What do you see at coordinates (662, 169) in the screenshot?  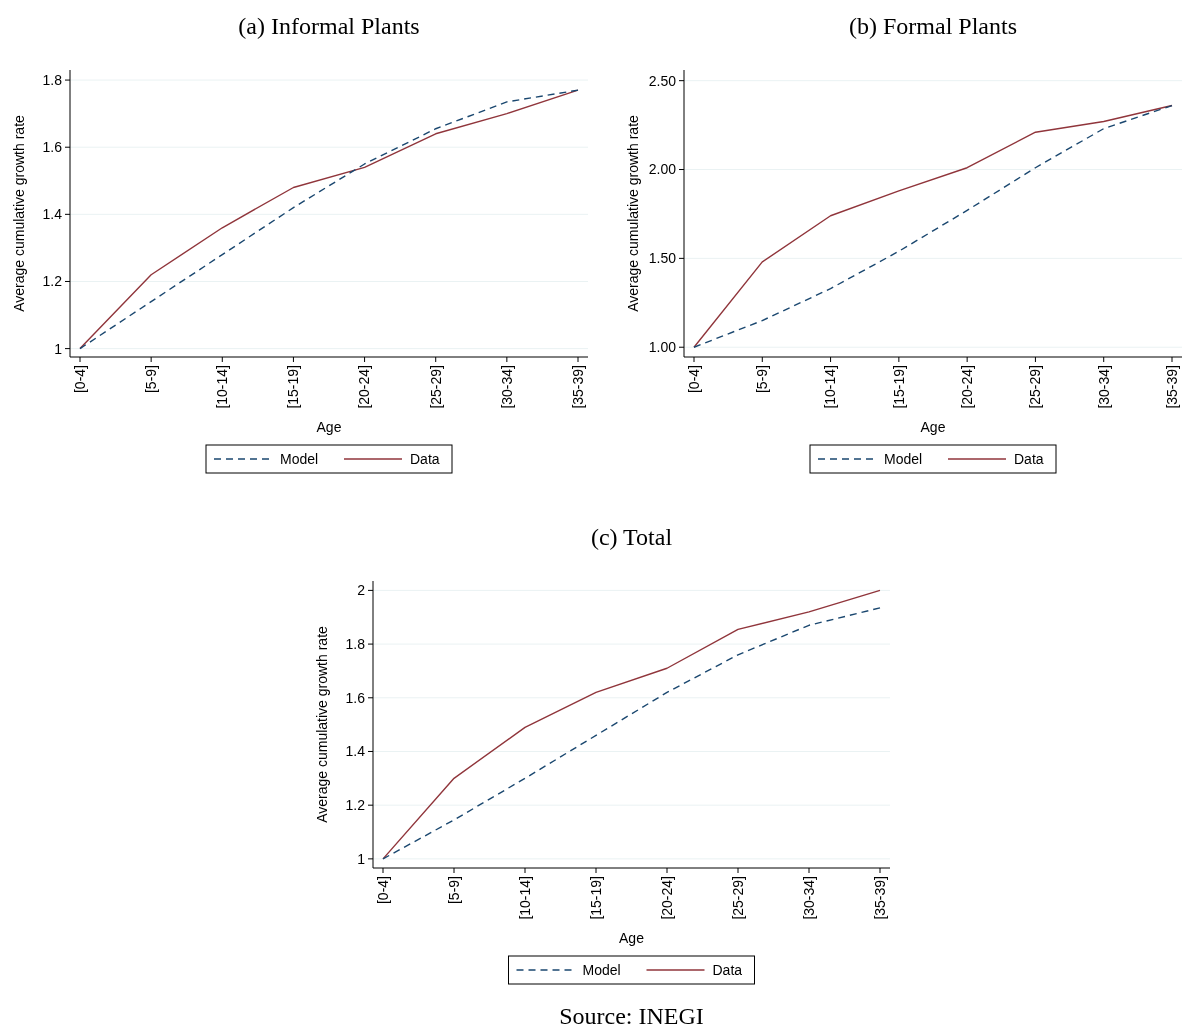 I see `y-tick-label: 2.00` at bounding box center [662, 169].